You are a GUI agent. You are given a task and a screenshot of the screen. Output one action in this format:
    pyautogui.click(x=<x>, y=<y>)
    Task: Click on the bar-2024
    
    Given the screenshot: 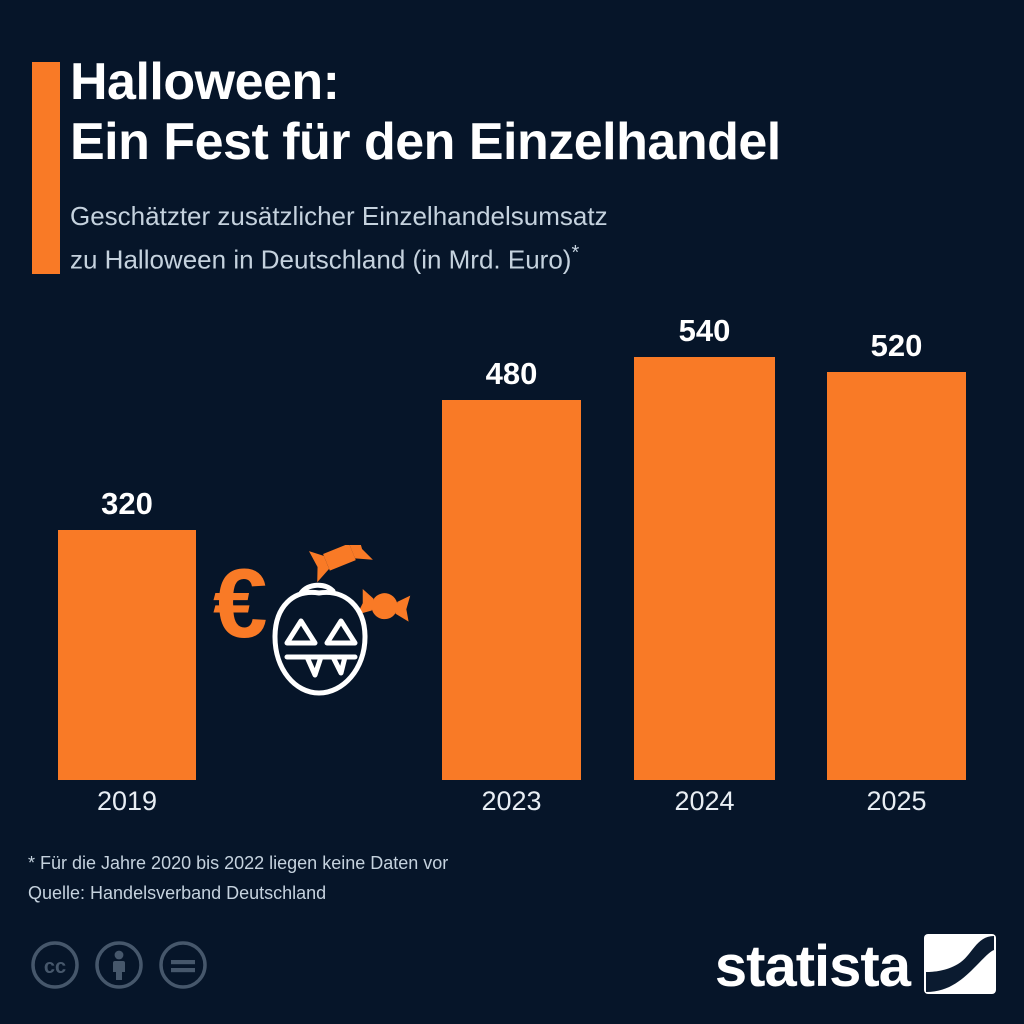 What is the action you would take?
    pyautogui.click(x=704, y=568)
    